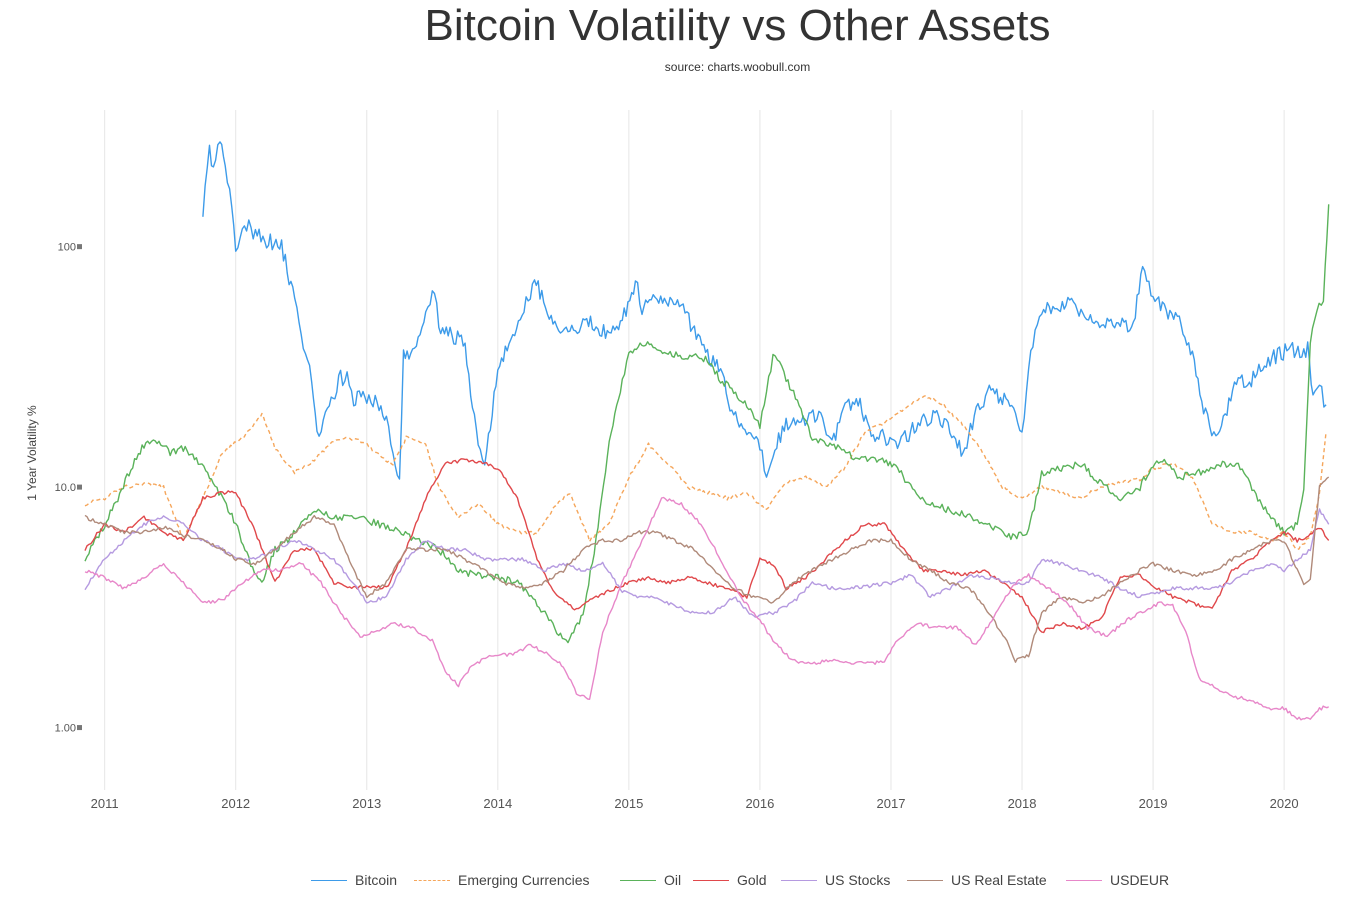 Image resolution: width=1363 pixels, height=899 pixels. Describe the element at coordinates (891, 803) in the screenshot. I see `x-tick-label: 2017` at that location.